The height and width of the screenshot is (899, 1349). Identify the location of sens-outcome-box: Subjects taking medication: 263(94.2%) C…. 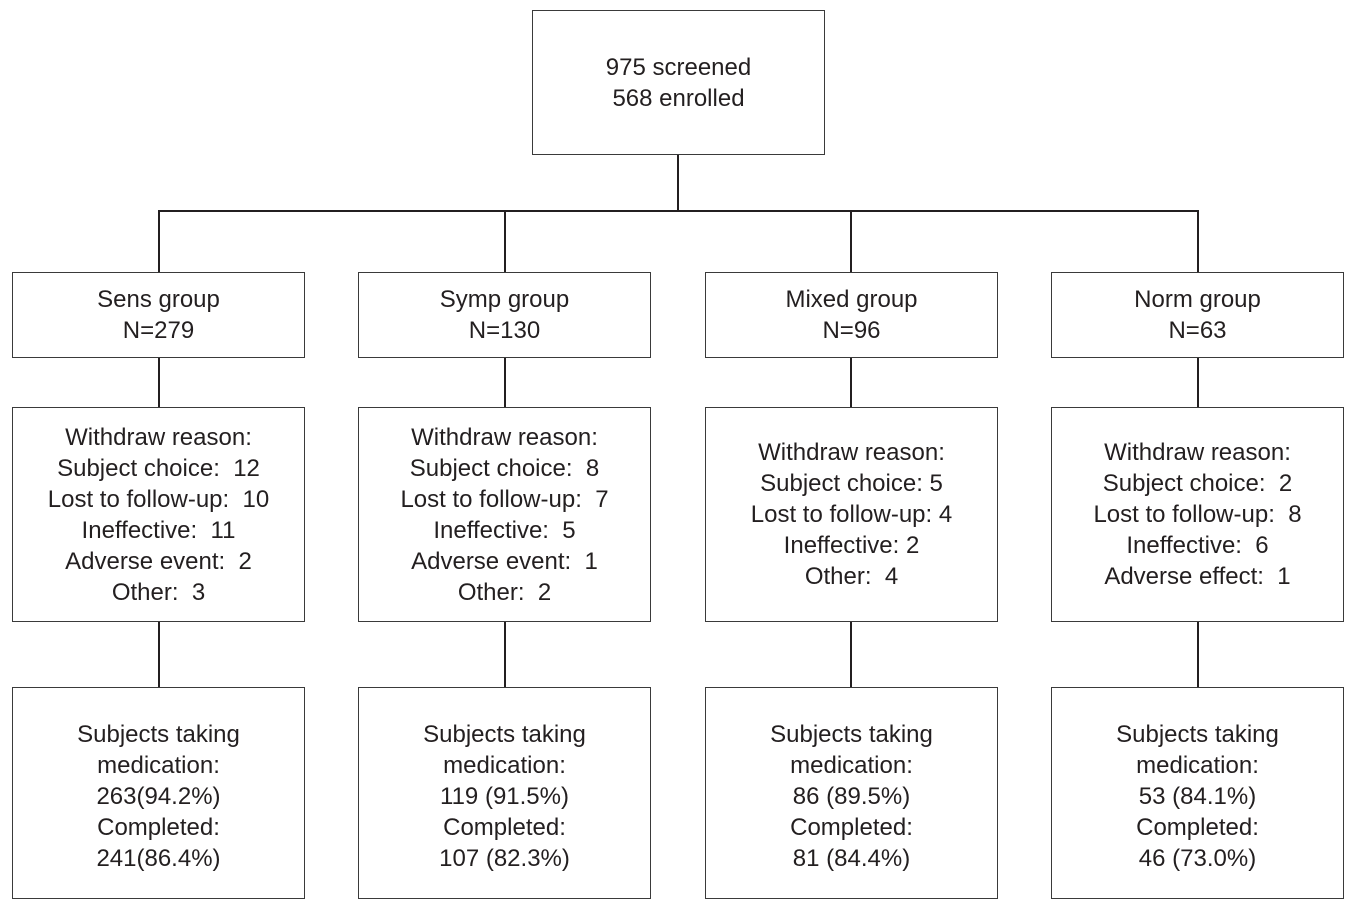
(158, 793).